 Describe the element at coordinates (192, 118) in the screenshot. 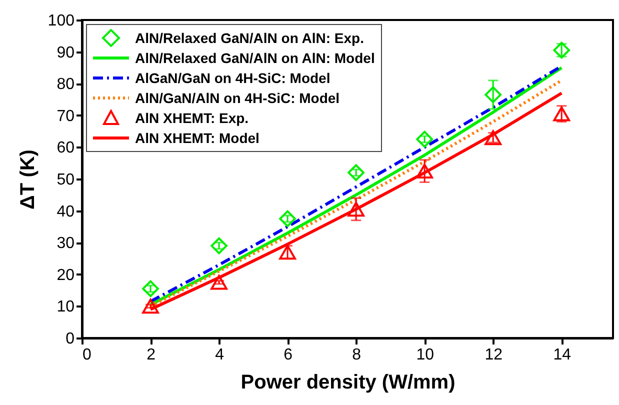

I see `legend-label: AlN XHEMT: Exp.` at that location.